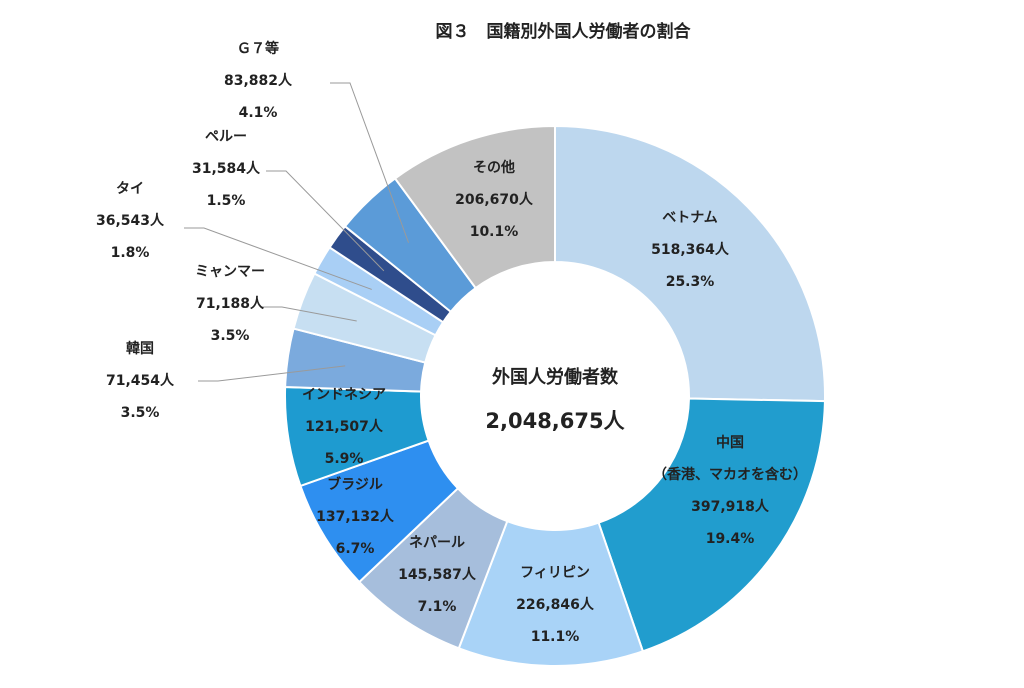 The height and width of the screenshot is (688, 1024). I want to click on center-title: 外国人労働者数, so click(555, 377).